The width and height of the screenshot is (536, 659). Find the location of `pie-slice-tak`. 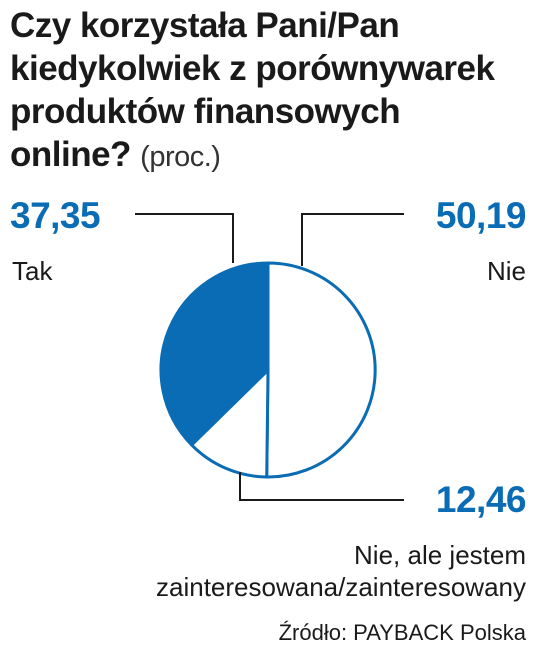

pie-slice-tak is located at coordinates (214, 354).